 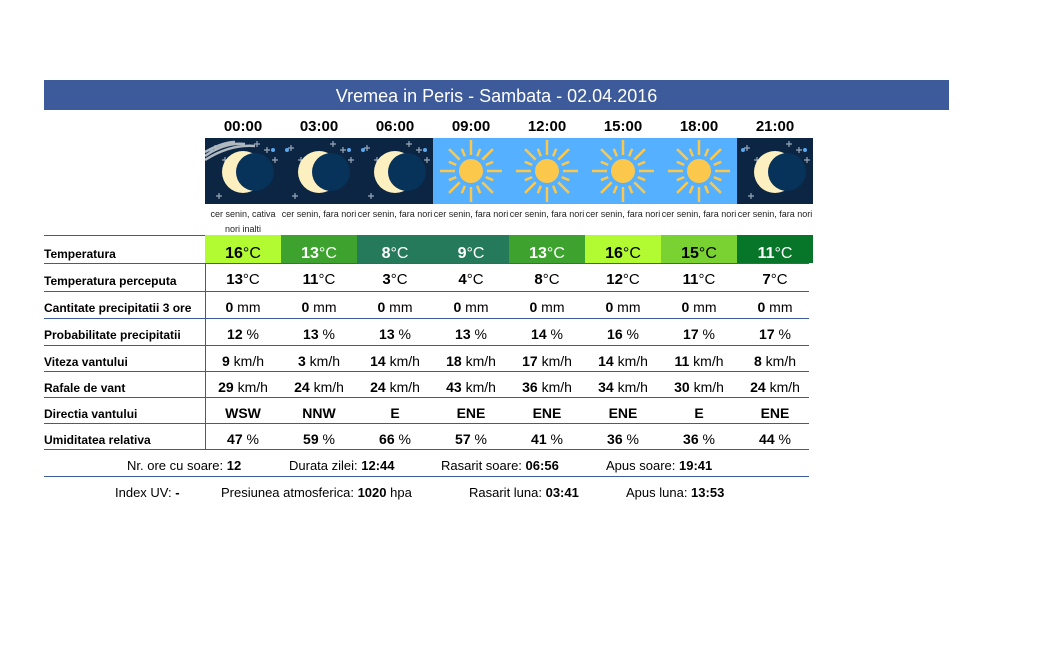 I want to click on value: 15, so click(x=690, y=253).